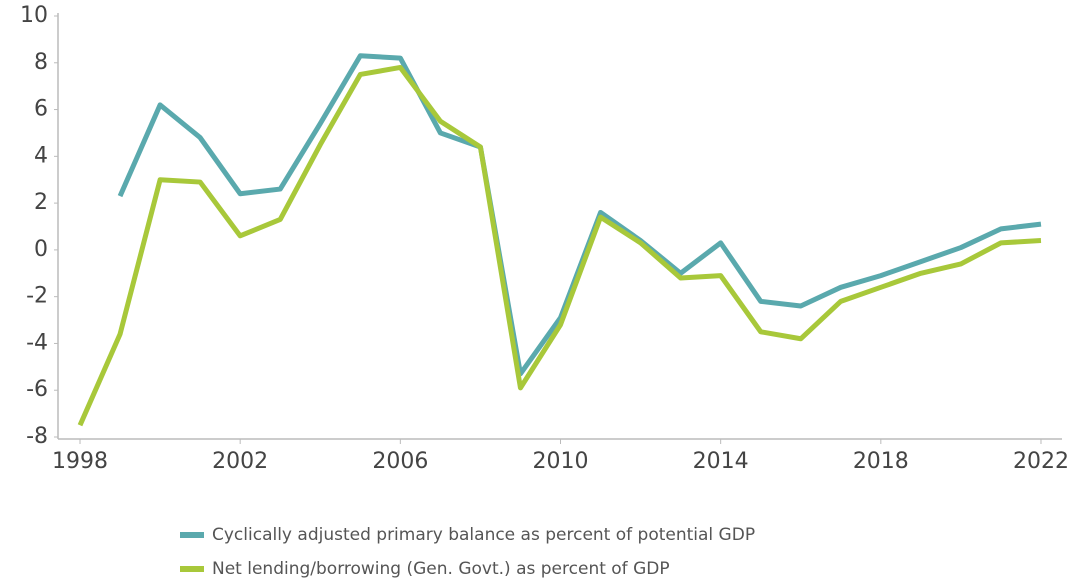 The image size is (1072, 583). I want to click on y-tick-label: -2, so click(37, 296).